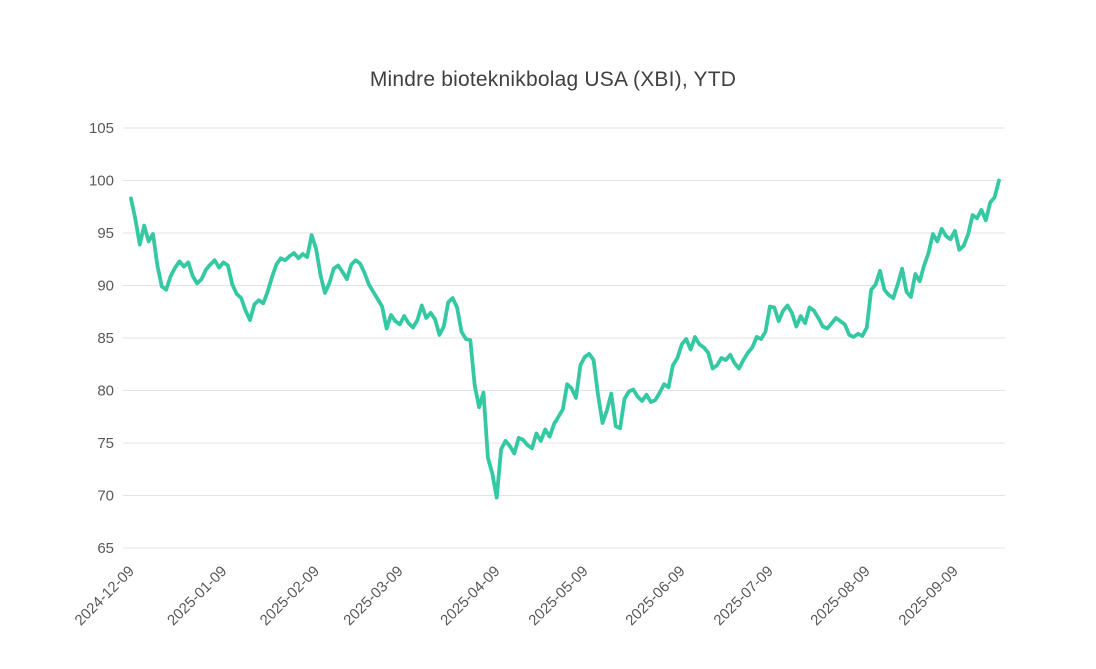  Describe the element at coordinates (743, 596) in the screenshot. I see `x-axis-tick-label: 2025-07-09` at that location.